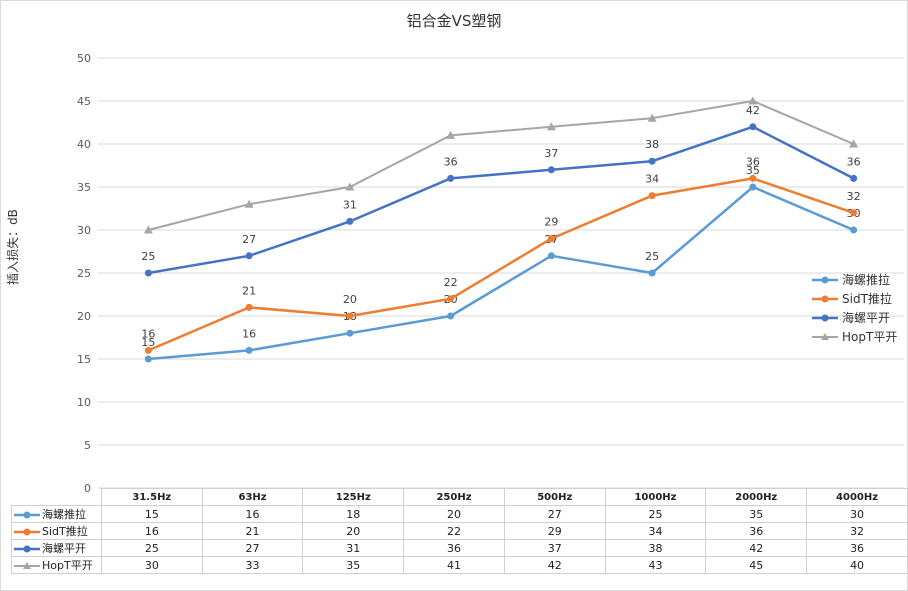 The image size is (908, 591). What do you see at coordinates (56, 565) in the screenshot?
I see `table-row-header: HopT平开` at bounding box center [56, 565].